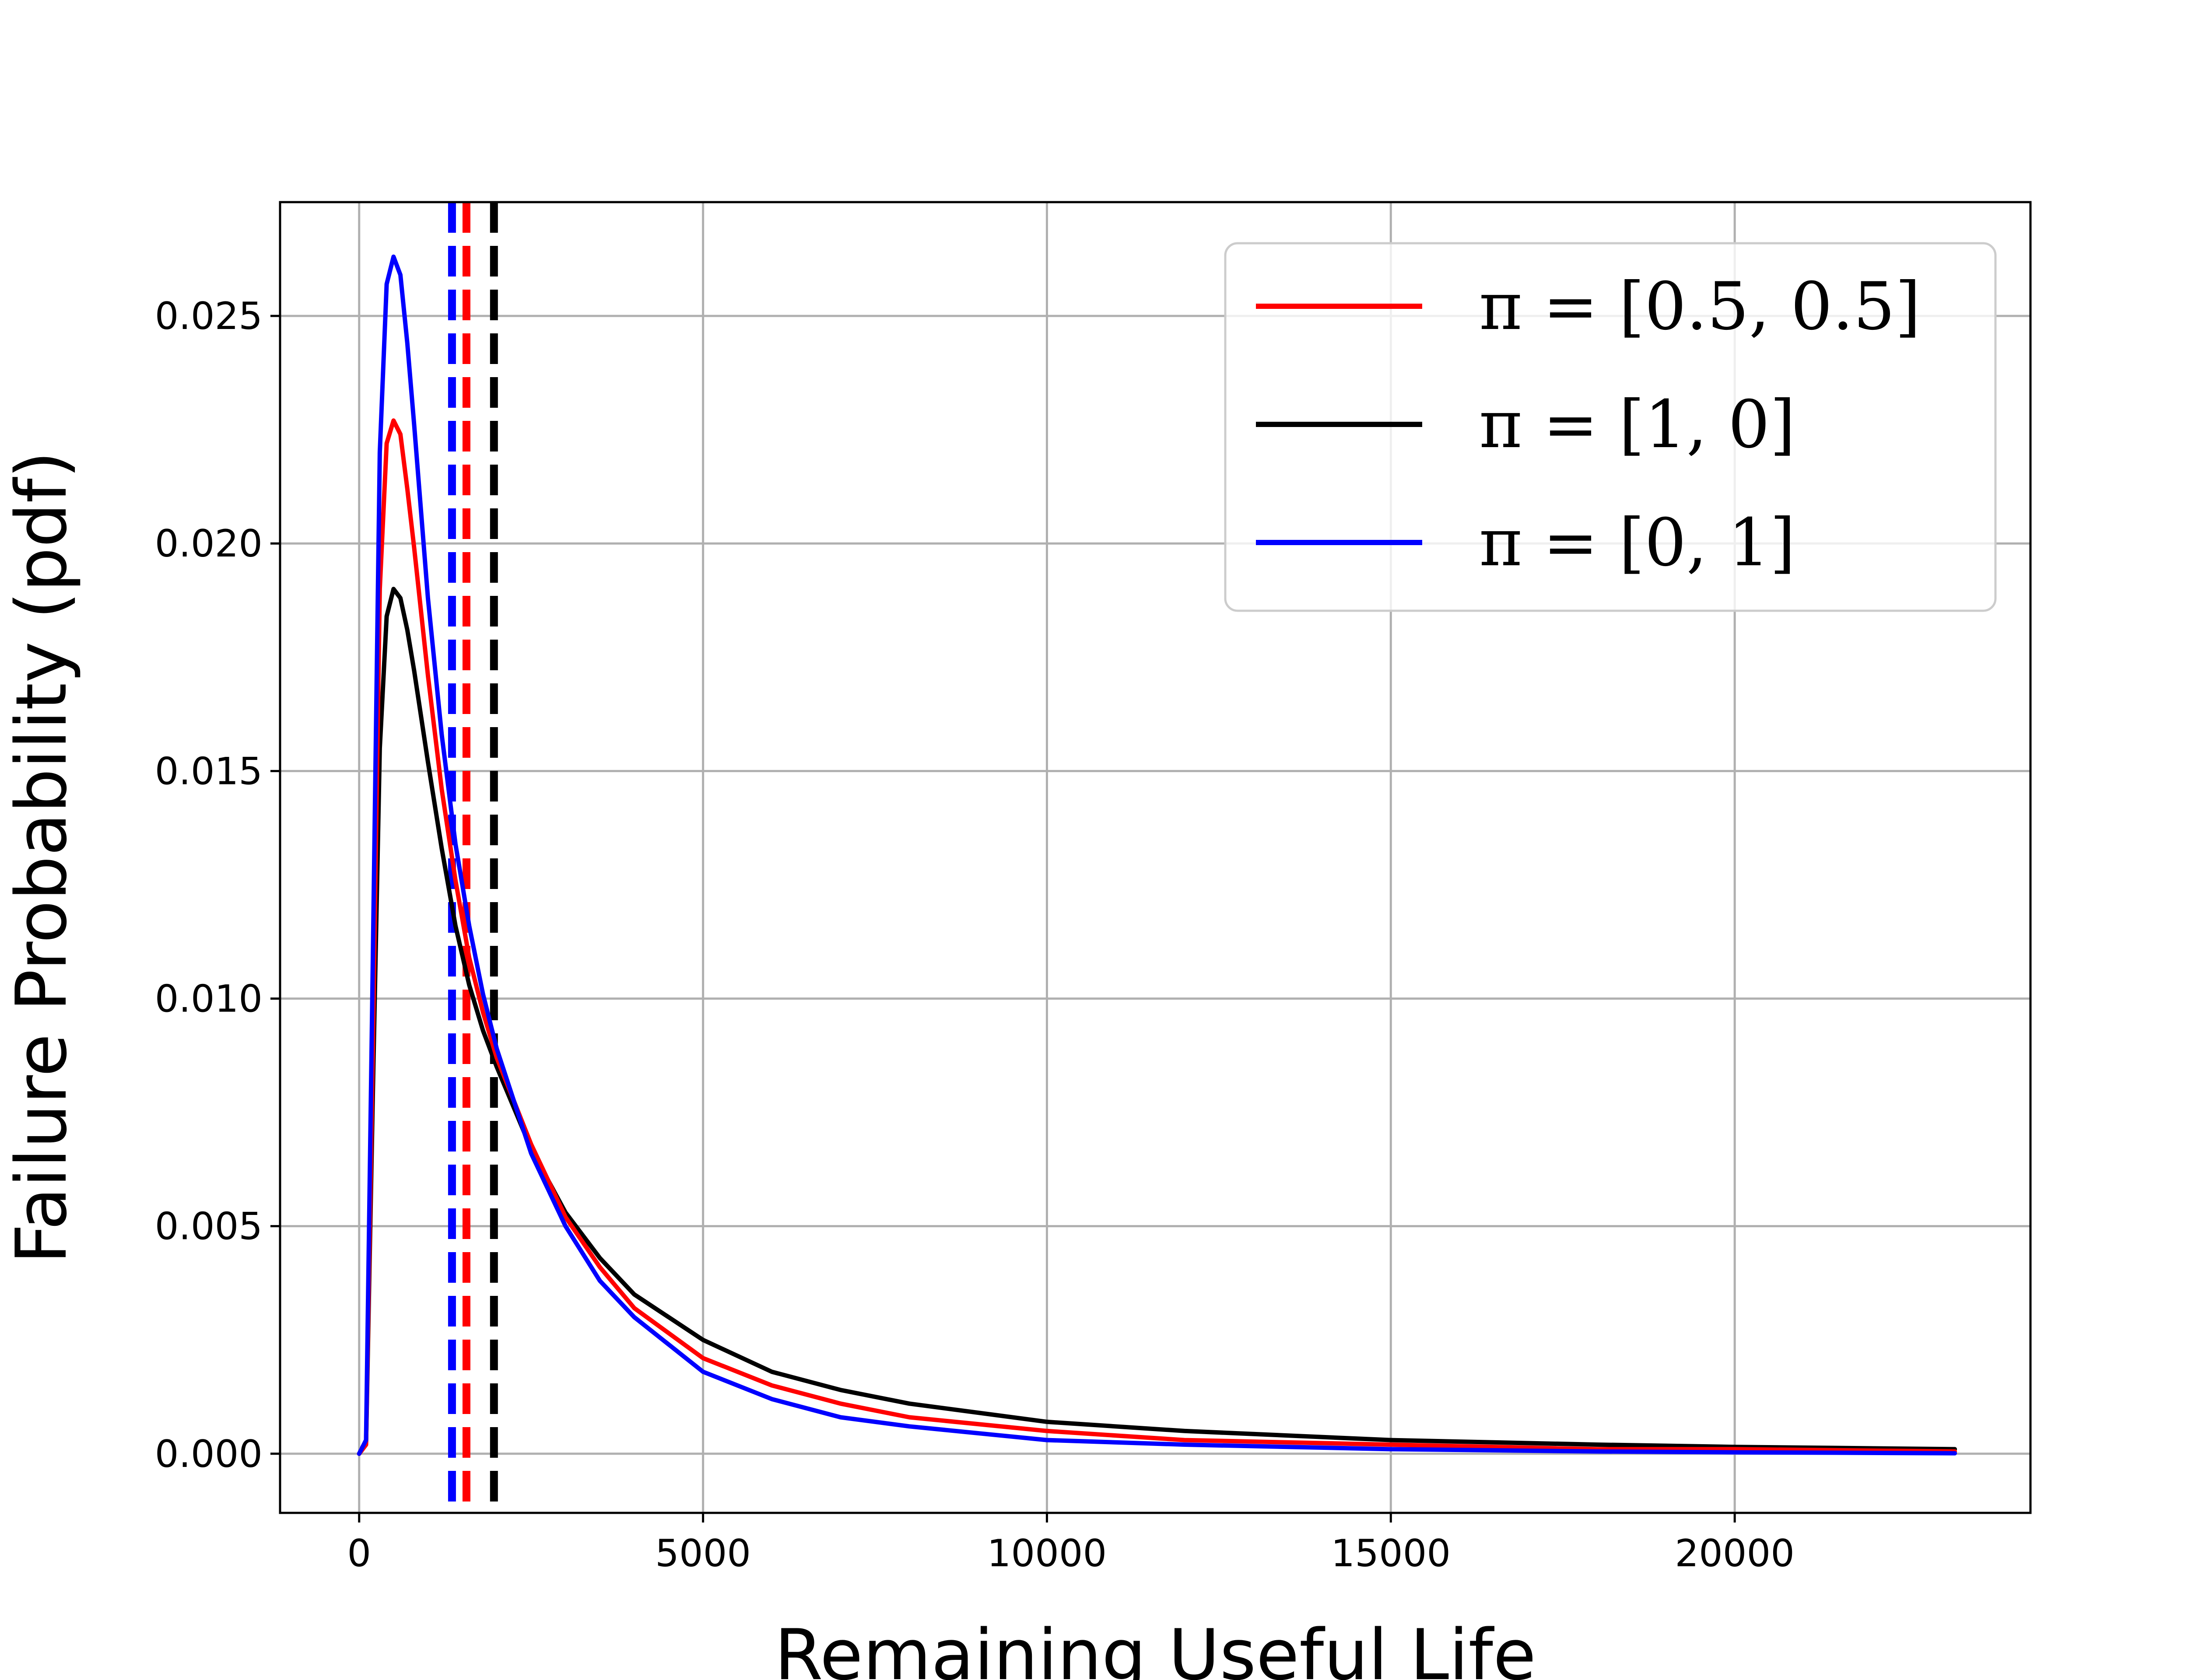  Describe the element at coordinates (1637, 543) in the screenshot. I see `legend-label-2: π = [0, 1]` at that location.